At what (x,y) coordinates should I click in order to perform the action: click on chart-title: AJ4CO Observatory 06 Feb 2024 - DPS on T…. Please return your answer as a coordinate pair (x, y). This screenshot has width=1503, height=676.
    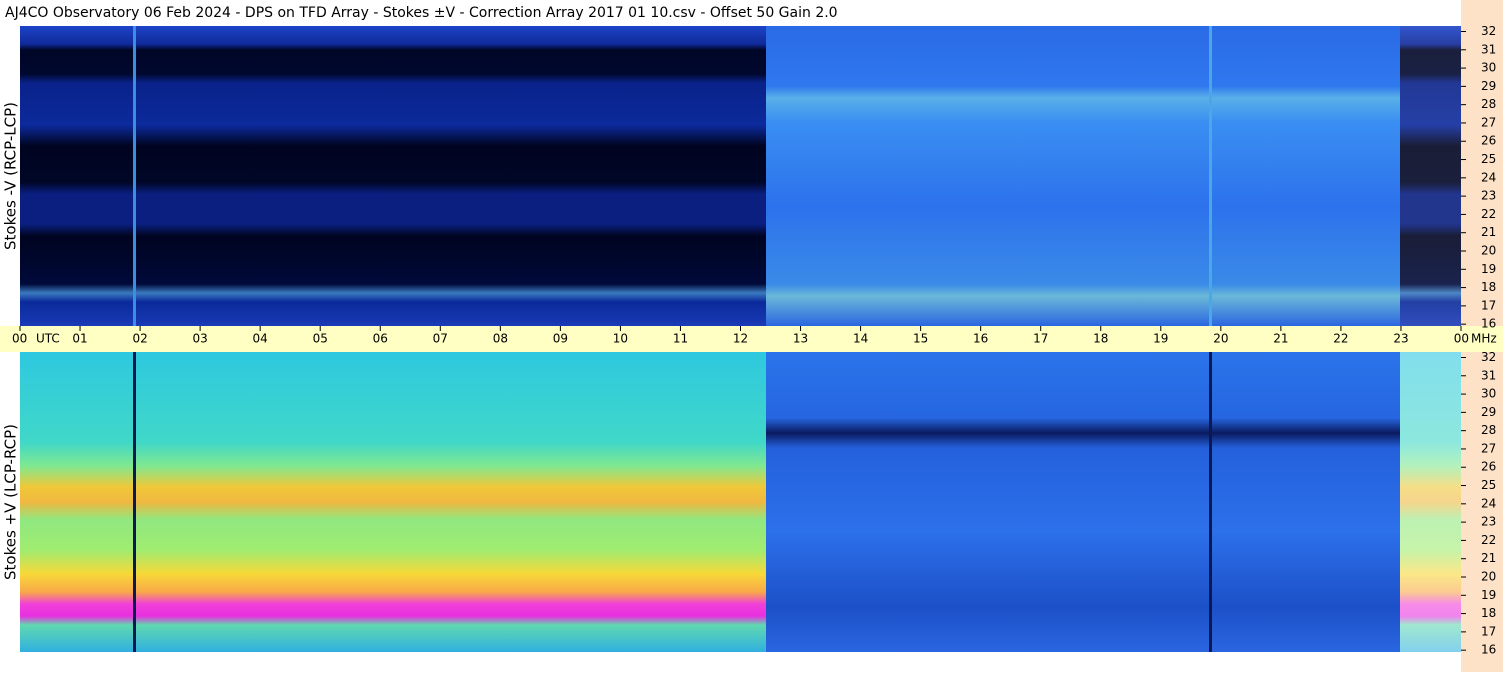
    Looking at the image, I should click on (421, 13).